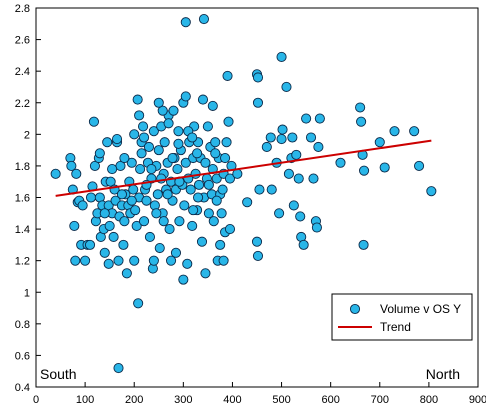 The height and width of the screenshot is (413, 486). What do you see at coordinates (443, 374) in the screenshot?
I see `north-label: North` at bounding box center [443, 374].